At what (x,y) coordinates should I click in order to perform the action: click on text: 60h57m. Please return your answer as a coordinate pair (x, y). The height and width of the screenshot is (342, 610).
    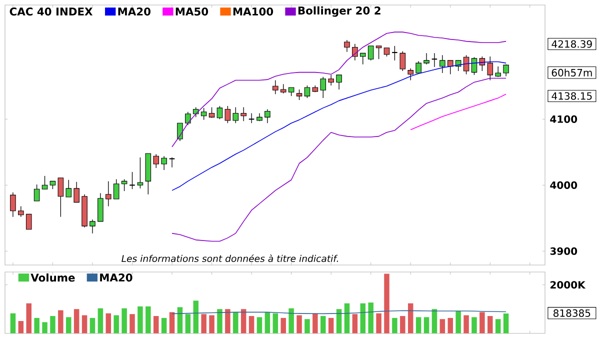
    Looking at the image, I should click on (572, 72).